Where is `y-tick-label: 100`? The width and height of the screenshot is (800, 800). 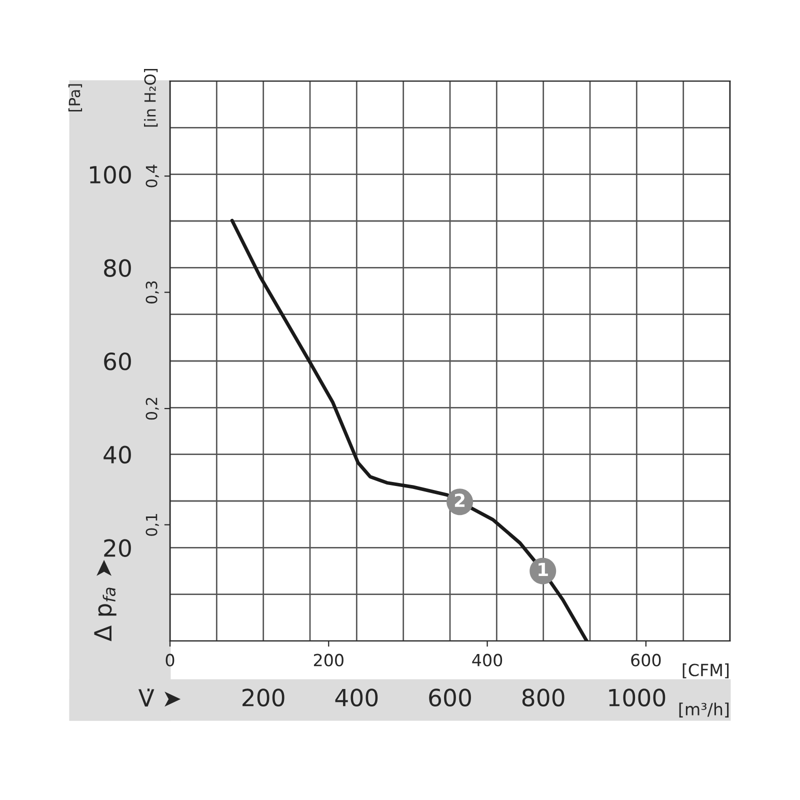 y-tick-label: 100 is located at coordinates (110, 175).